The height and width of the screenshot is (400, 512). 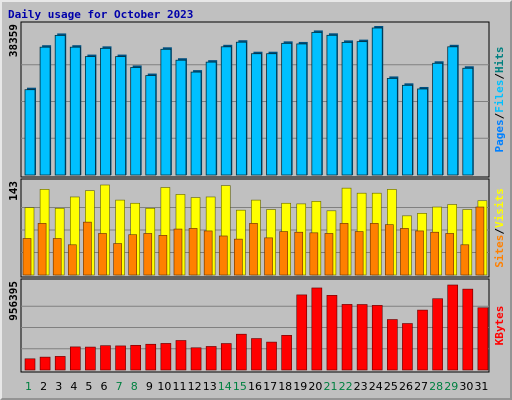 I want to click on x-tick-label: 8, so click(x=134, y=386).